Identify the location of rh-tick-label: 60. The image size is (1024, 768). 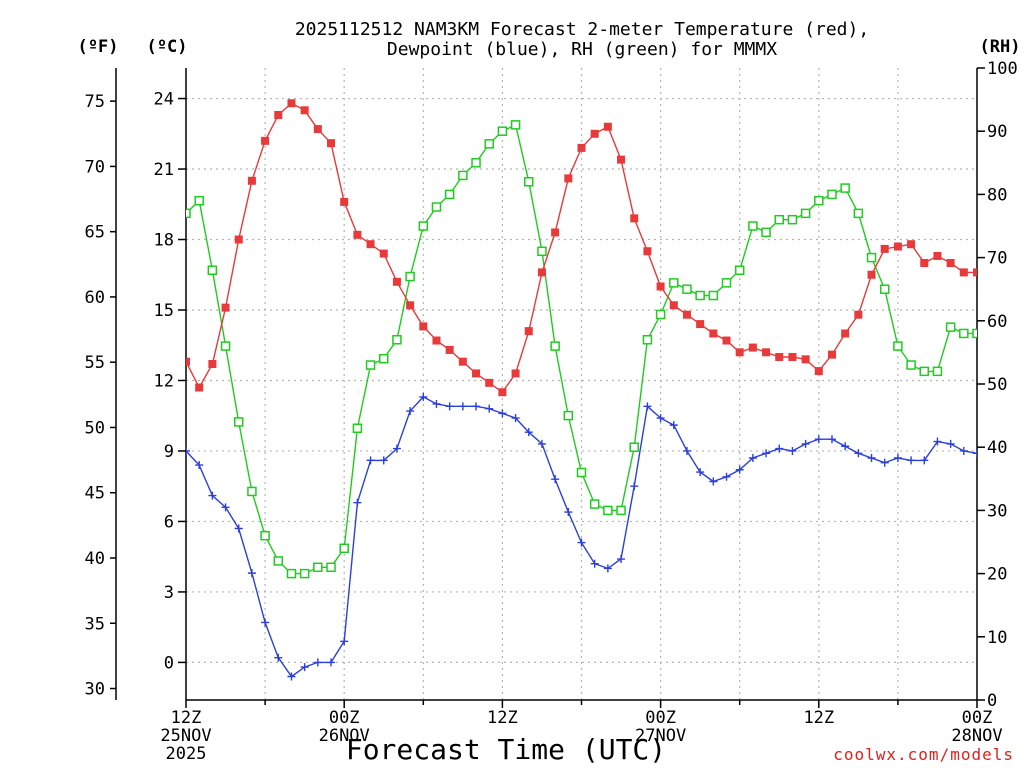
(997, 322).